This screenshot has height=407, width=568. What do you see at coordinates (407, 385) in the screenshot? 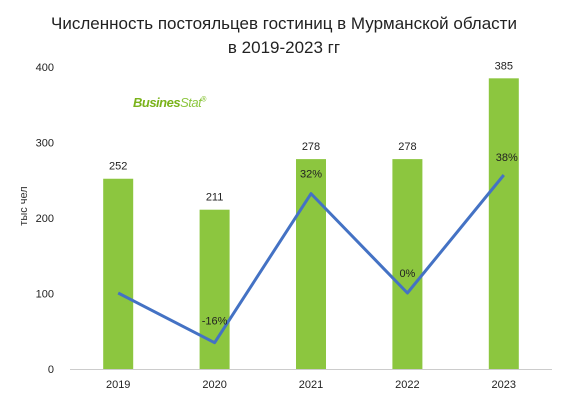
I see `x-tick-label: 2022` at bounding box center [407, 385].